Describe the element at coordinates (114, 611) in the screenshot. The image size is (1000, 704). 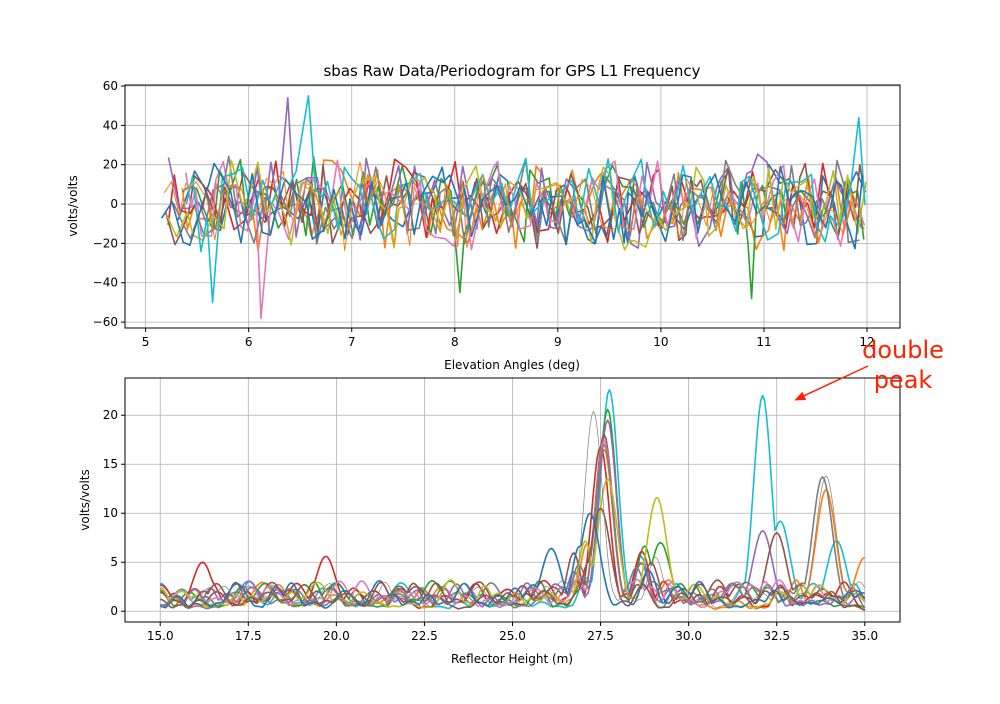
I see `bottom-ytick-label: 0` at that location.